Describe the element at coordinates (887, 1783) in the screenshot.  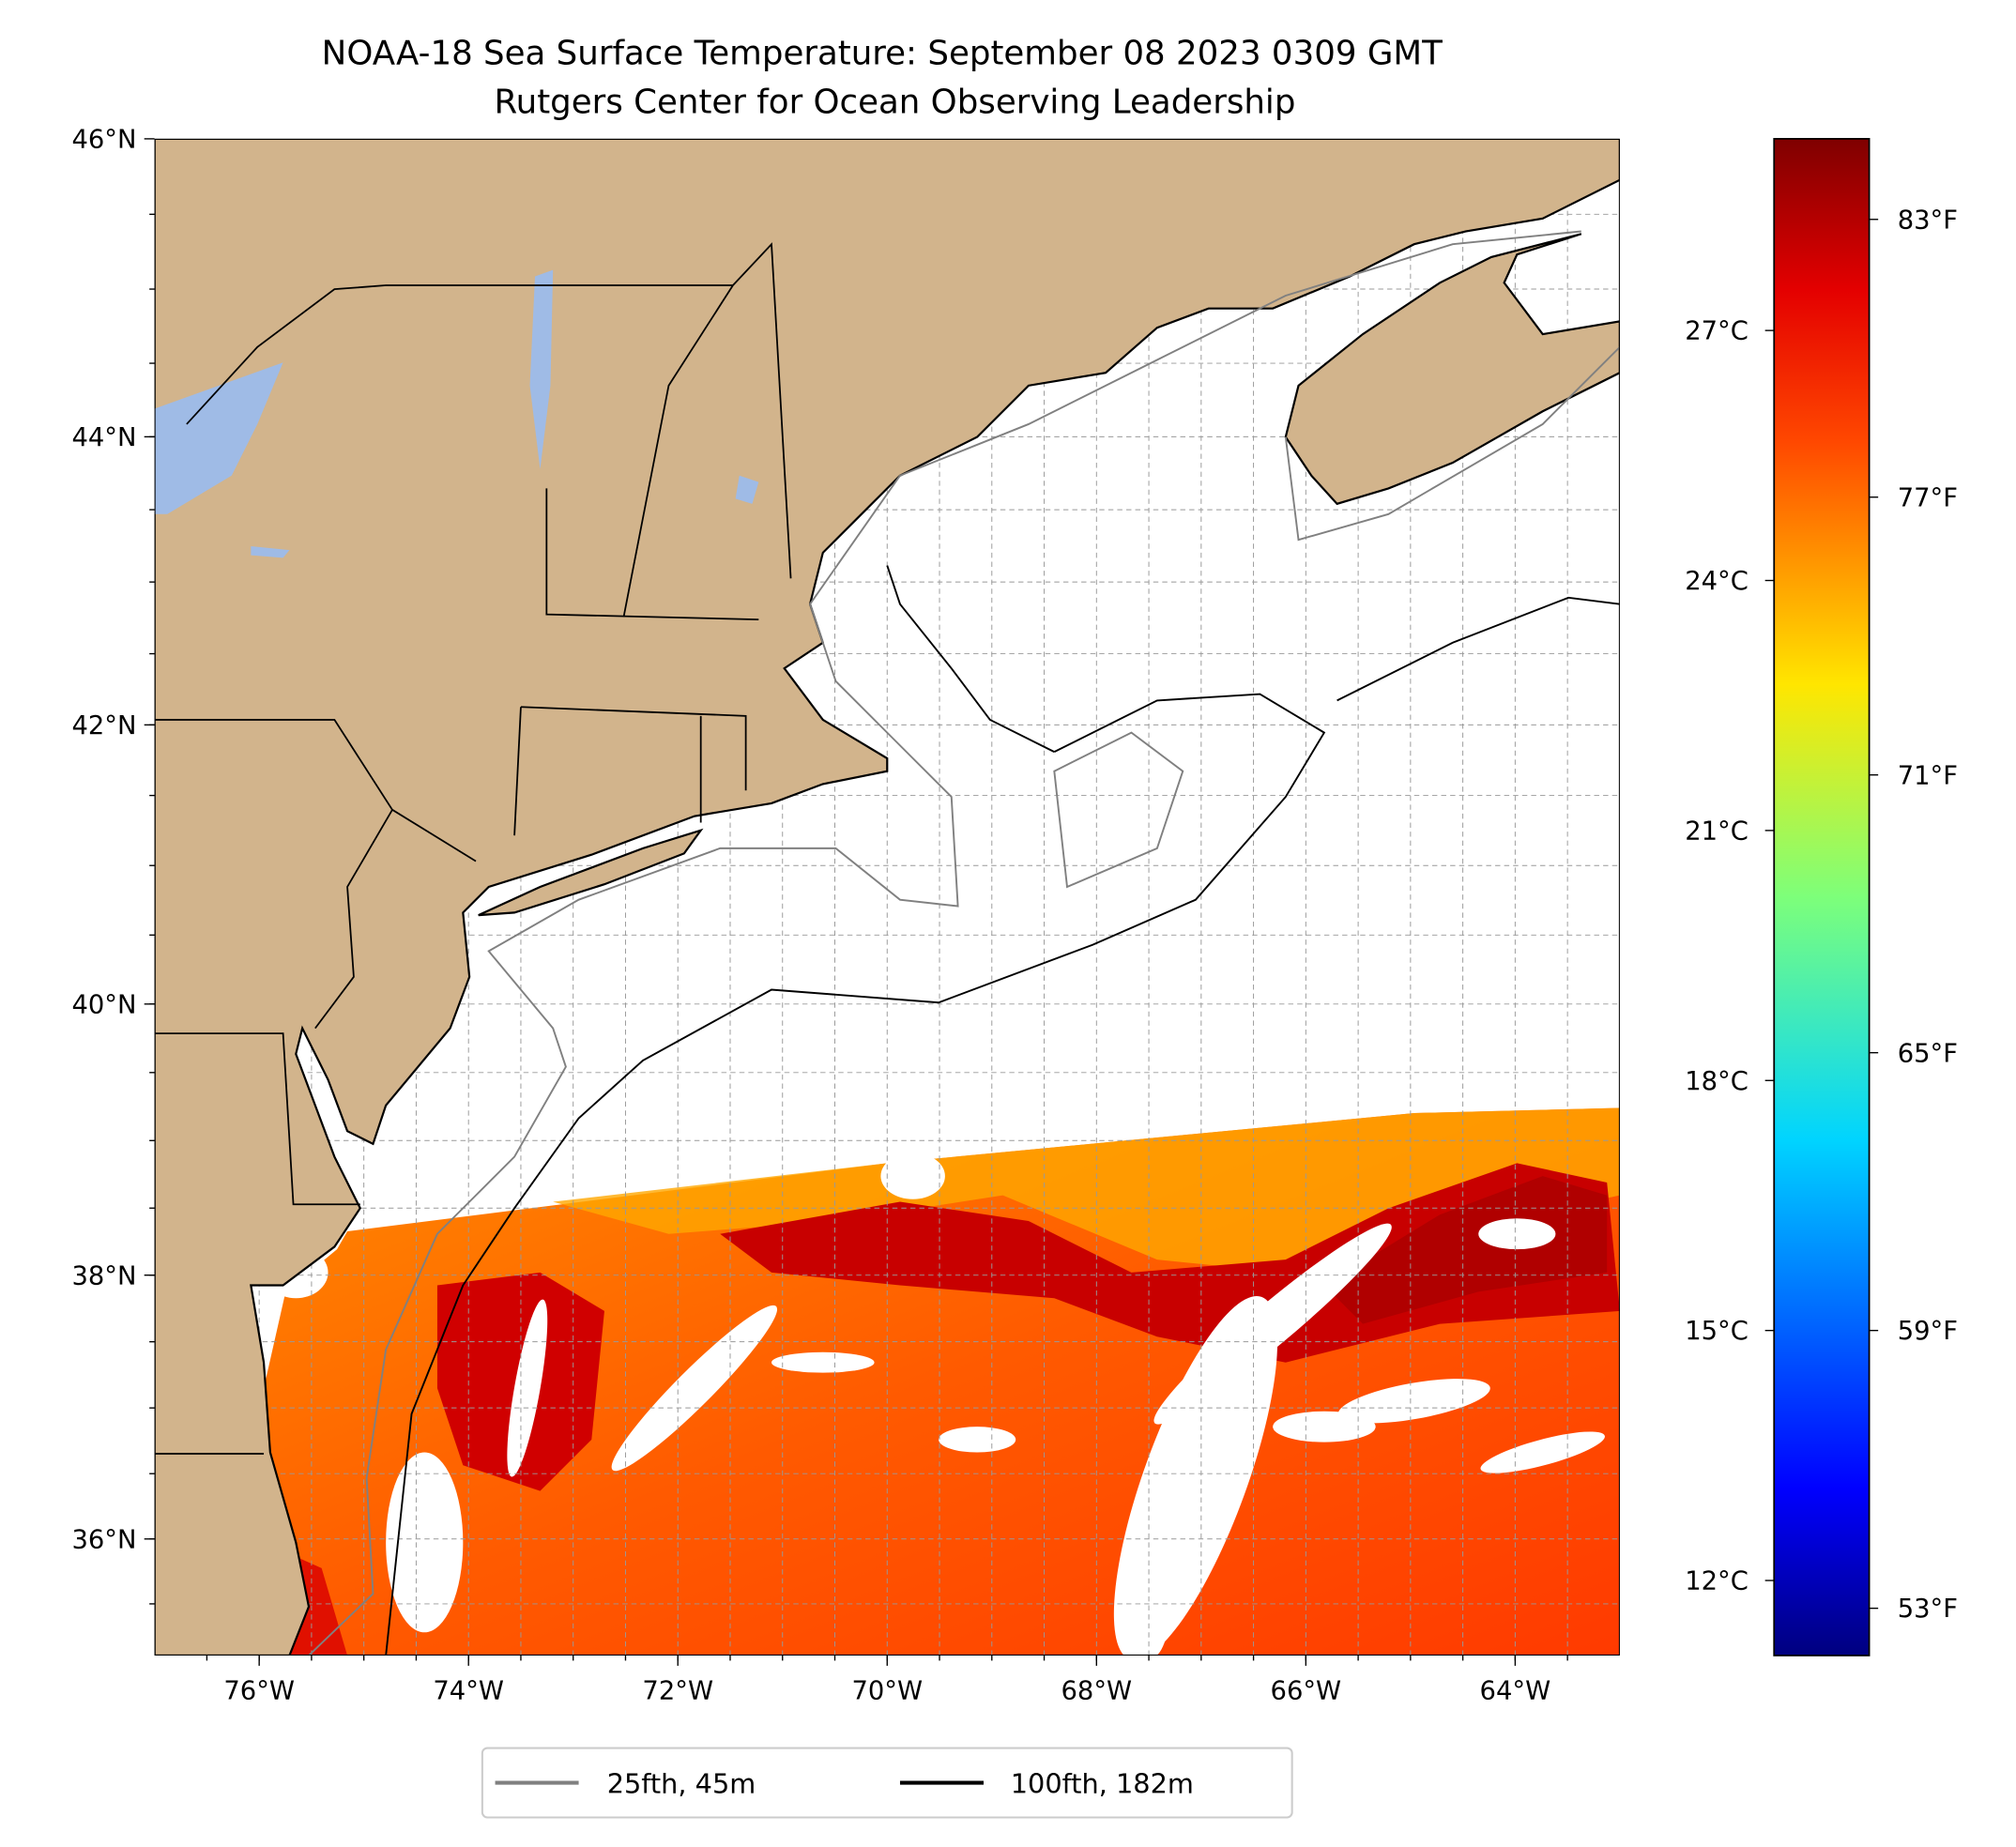
I see `legend: 25fth, 45m 100fth, 182m` at that location.